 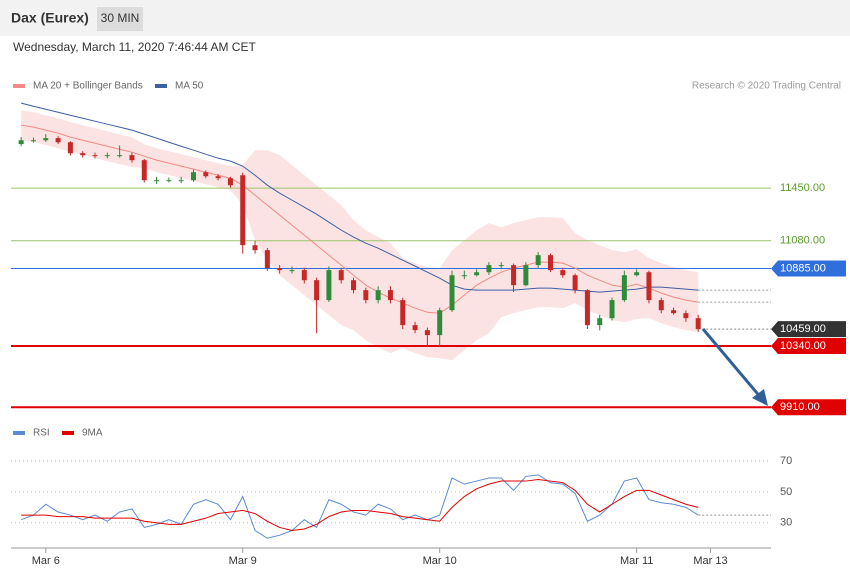 I want to click on arrow-head, so click(x=760, y=397).